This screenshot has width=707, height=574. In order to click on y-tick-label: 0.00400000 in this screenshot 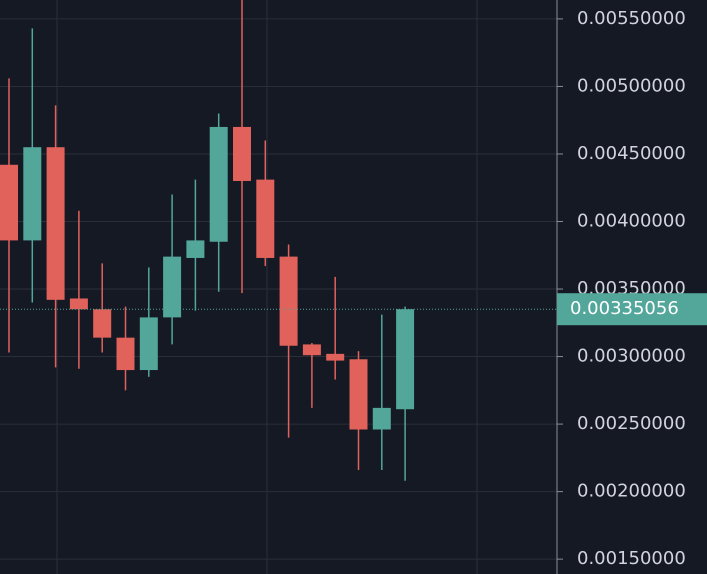, I will do `click(631, 220)`.